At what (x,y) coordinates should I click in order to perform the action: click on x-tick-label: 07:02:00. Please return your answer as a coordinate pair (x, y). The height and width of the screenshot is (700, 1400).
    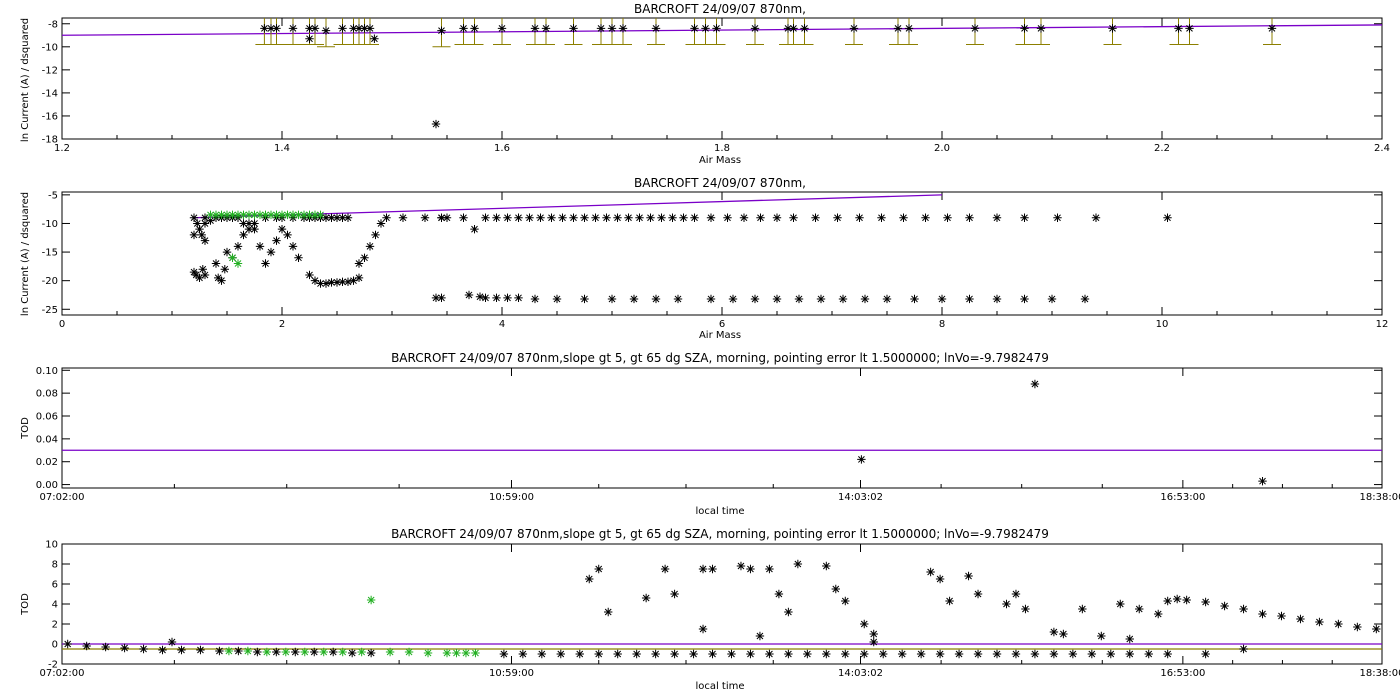
    Looking at the image, I should click on (62, 497).